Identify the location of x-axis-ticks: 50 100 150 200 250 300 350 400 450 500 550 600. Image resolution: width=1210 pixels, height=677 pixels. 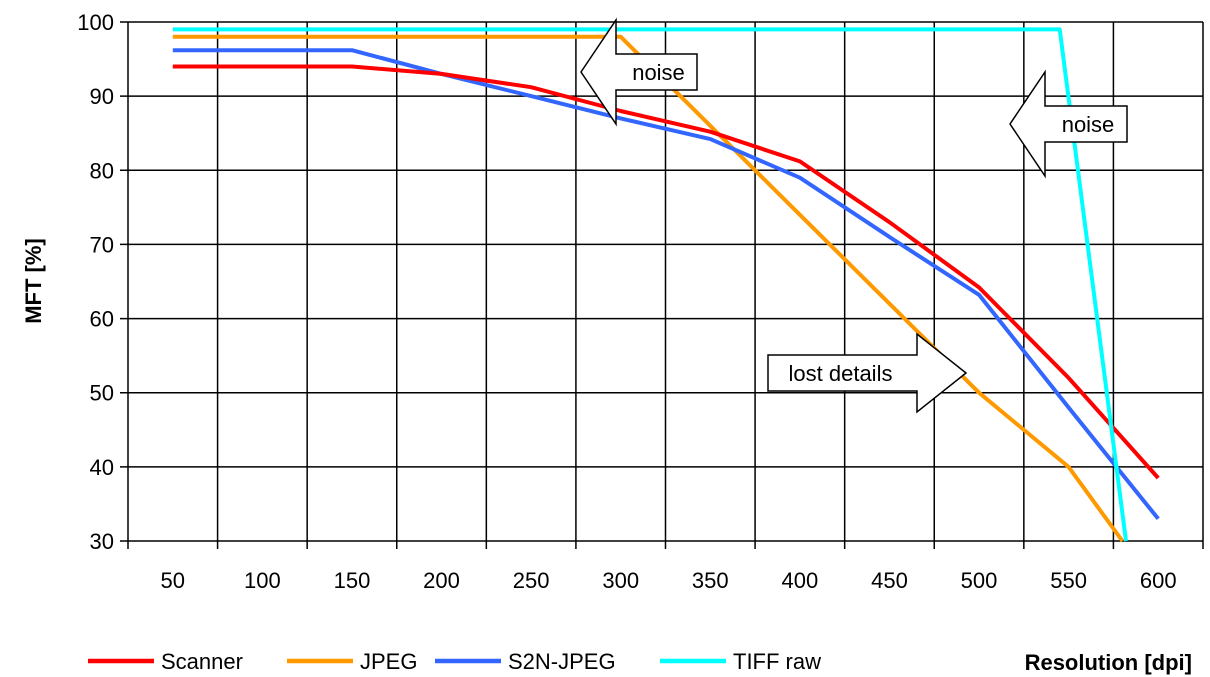
(669, 580).